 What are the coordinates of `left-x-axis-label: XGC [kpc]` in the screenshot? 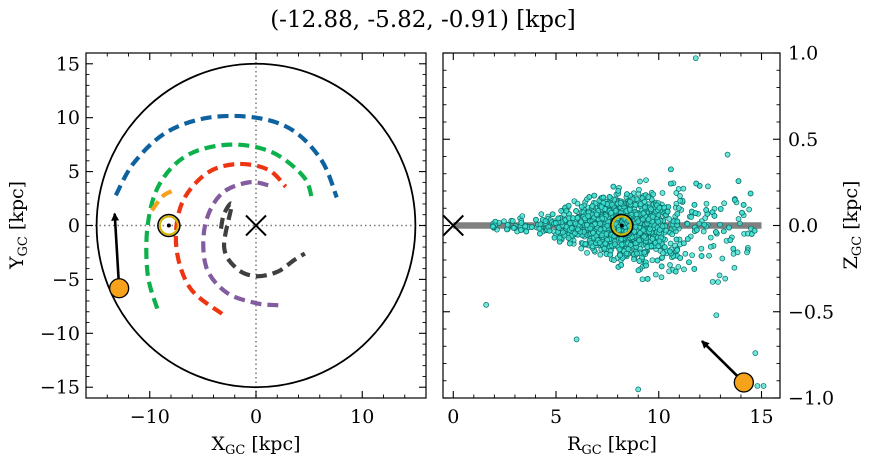 It's located at (255, 445).